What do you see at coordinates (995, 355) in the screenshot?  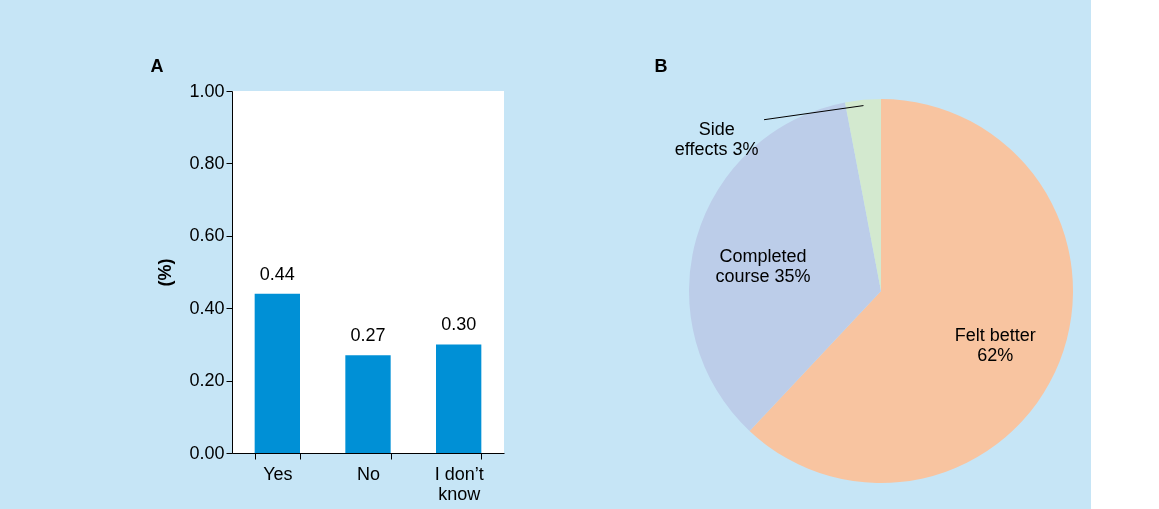 I see `data-label: 62%` at bounding box center [995, 355].